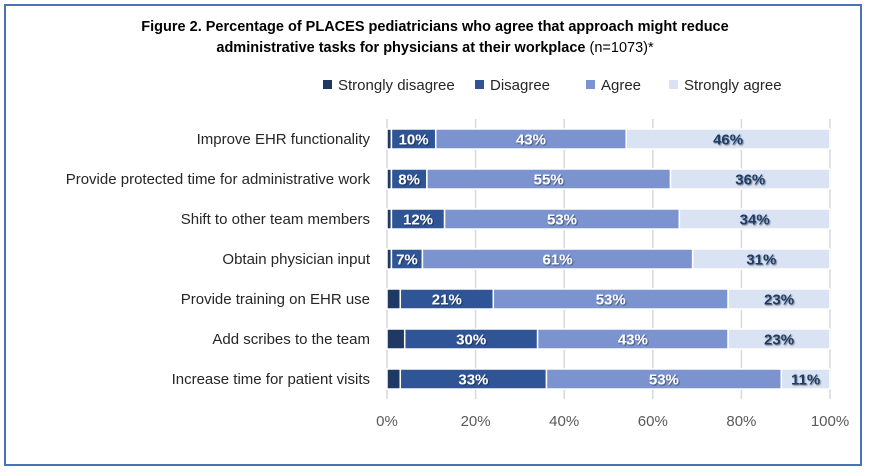 This screenshot has height=472, width=870. I want to click on data-label: 46%, so click(728, 140).